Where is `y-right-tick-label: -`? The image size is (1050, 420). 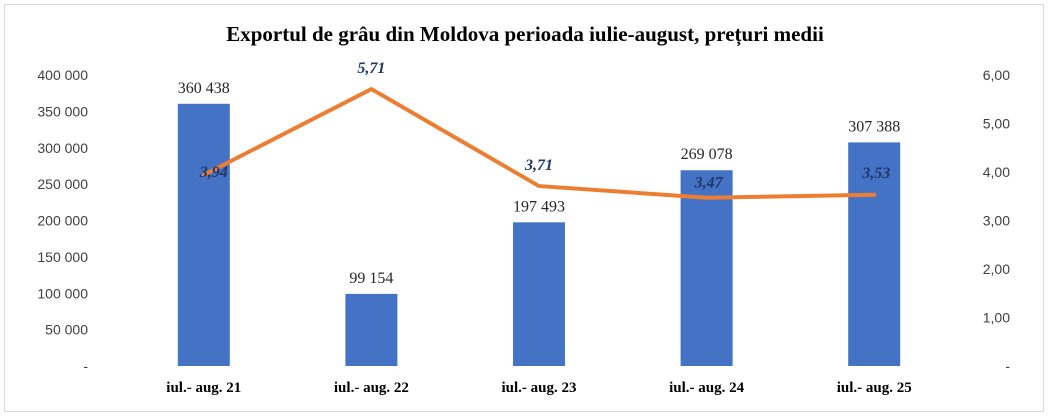
y-right-tick-label: - is located at coordinates (1007, 366).